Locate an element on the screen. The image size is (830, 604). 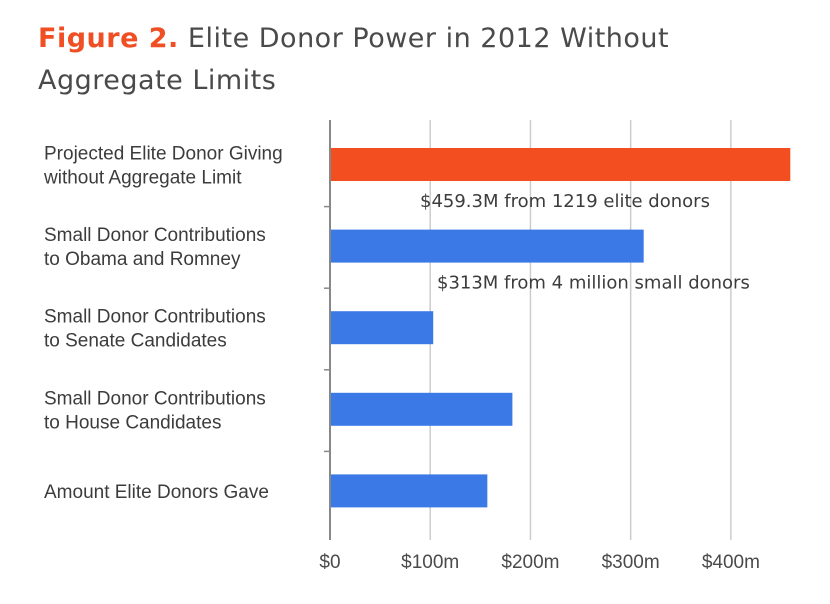
annotation-0: $459.3M from 1219 elite donors is located at coordinates (565, 201).